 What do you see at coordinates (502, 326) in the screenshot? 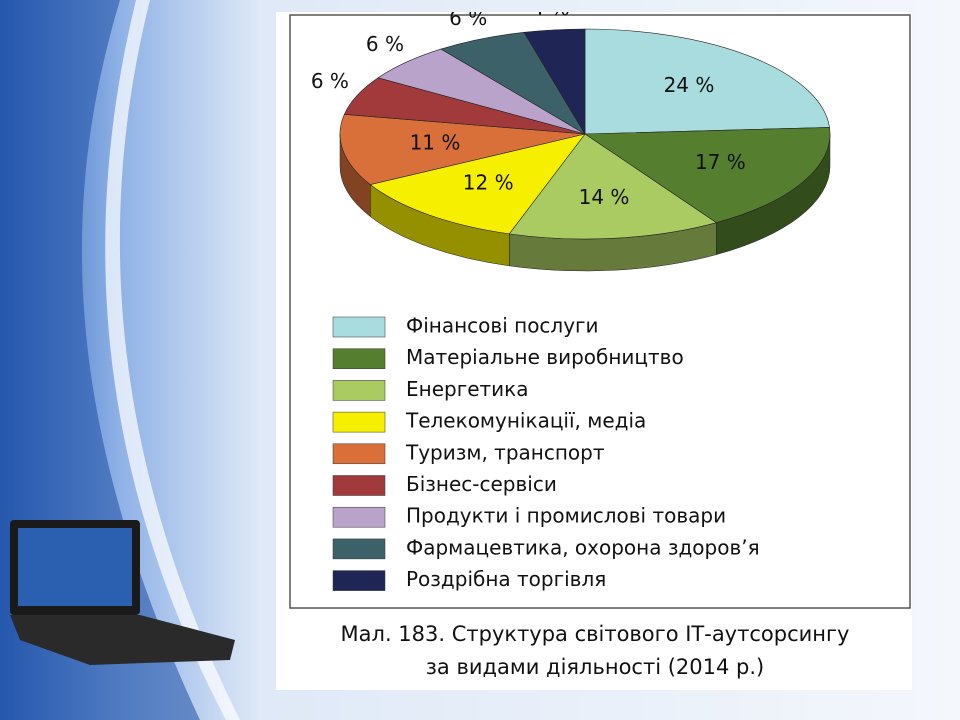
I see `legend-label: Фінансові послуги` at bounding box center [502, 326].